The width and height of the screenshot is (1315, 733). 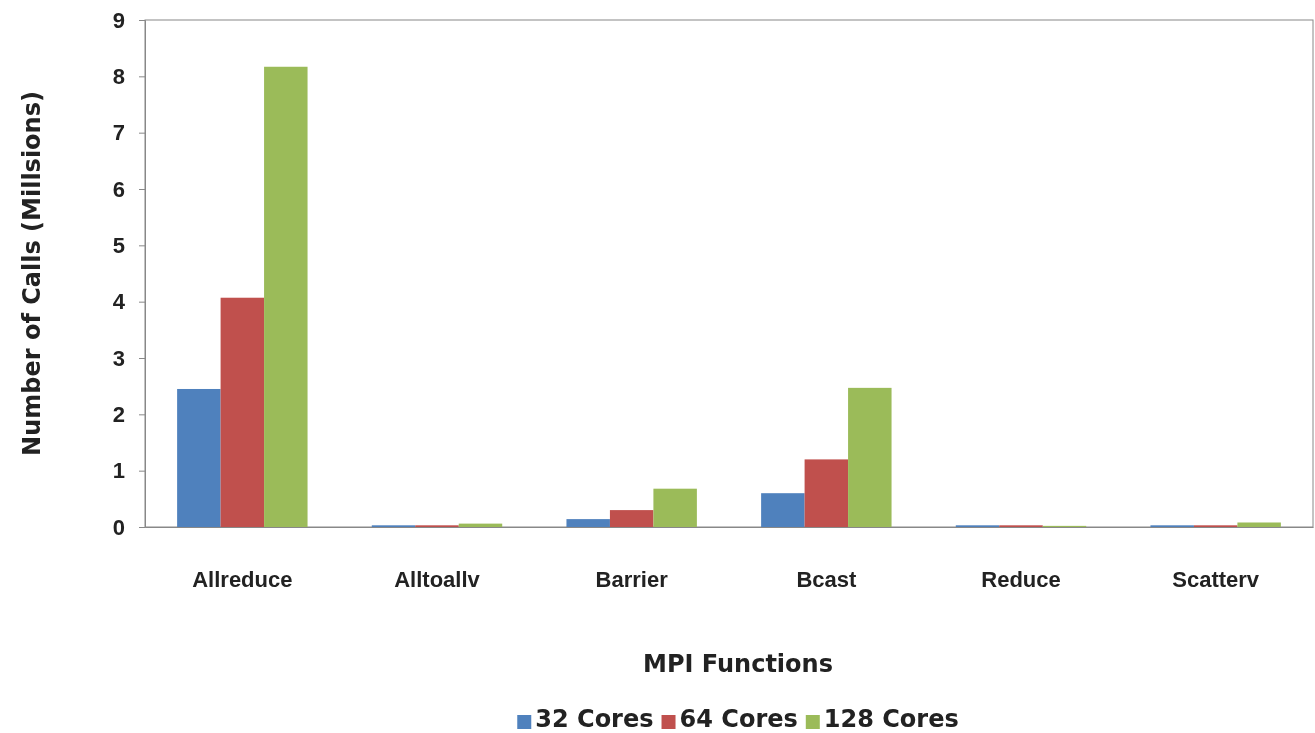 What do you see at coordinates (118, 189) in the screenshot?
I see `y-tick-label: 6` at bounding box center [118, 189].